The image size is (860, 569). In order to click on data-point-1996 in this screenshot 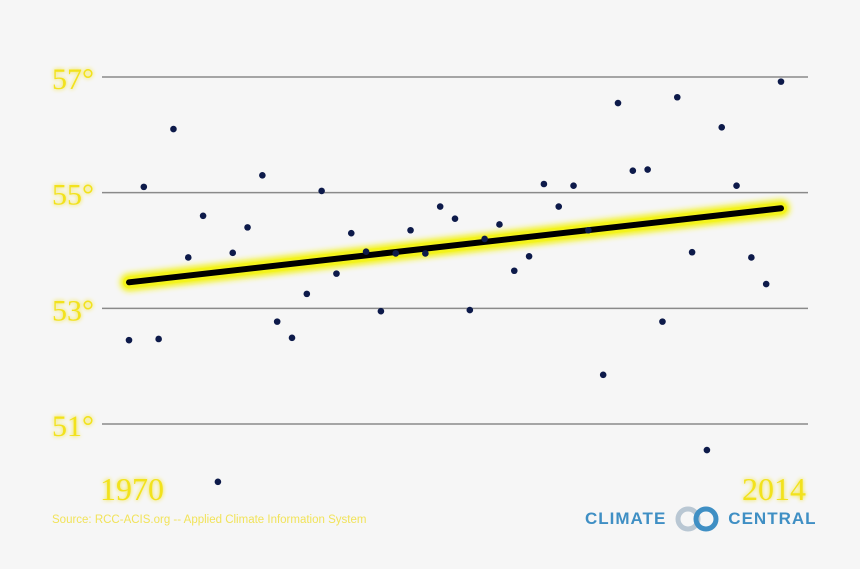, I will do `click(514, 271)`.